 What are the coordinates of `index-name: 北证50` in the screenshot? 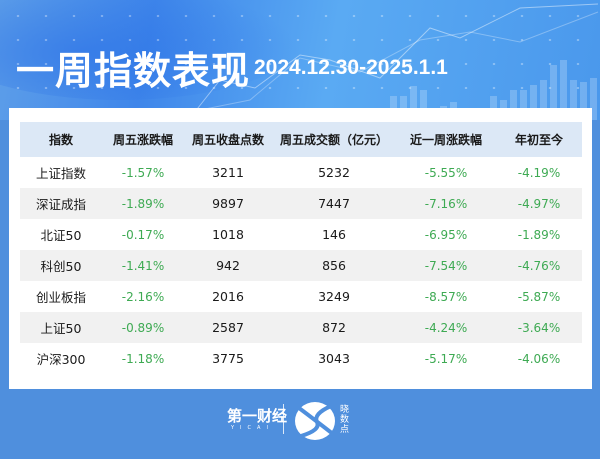 It's located at (61, 235).